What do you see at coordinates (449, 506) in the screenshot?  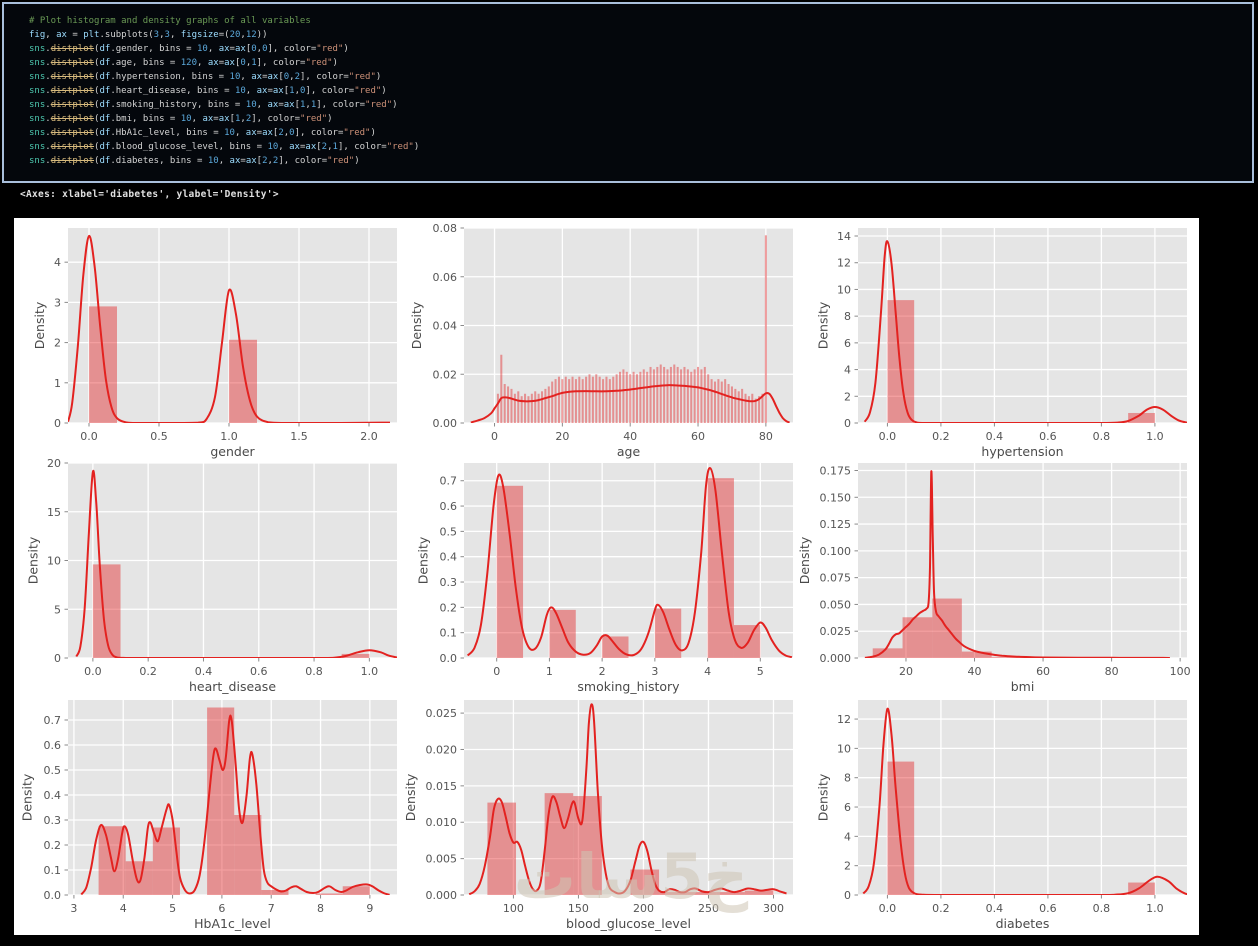 I see `y-tick-label: 0.6` at bounding box center [449, 506].